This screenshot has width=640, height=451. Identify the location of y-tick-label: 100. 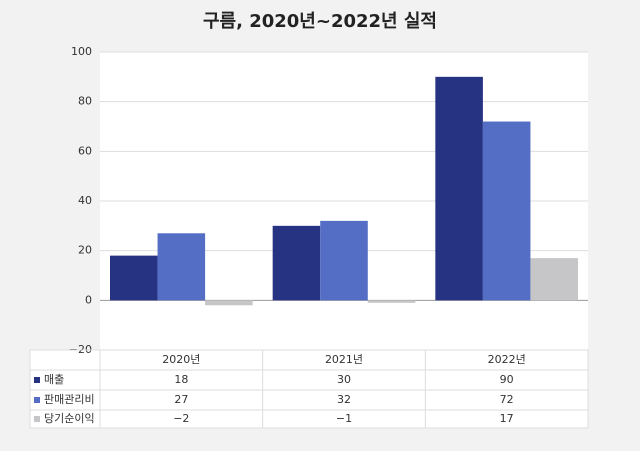
(81, 51).